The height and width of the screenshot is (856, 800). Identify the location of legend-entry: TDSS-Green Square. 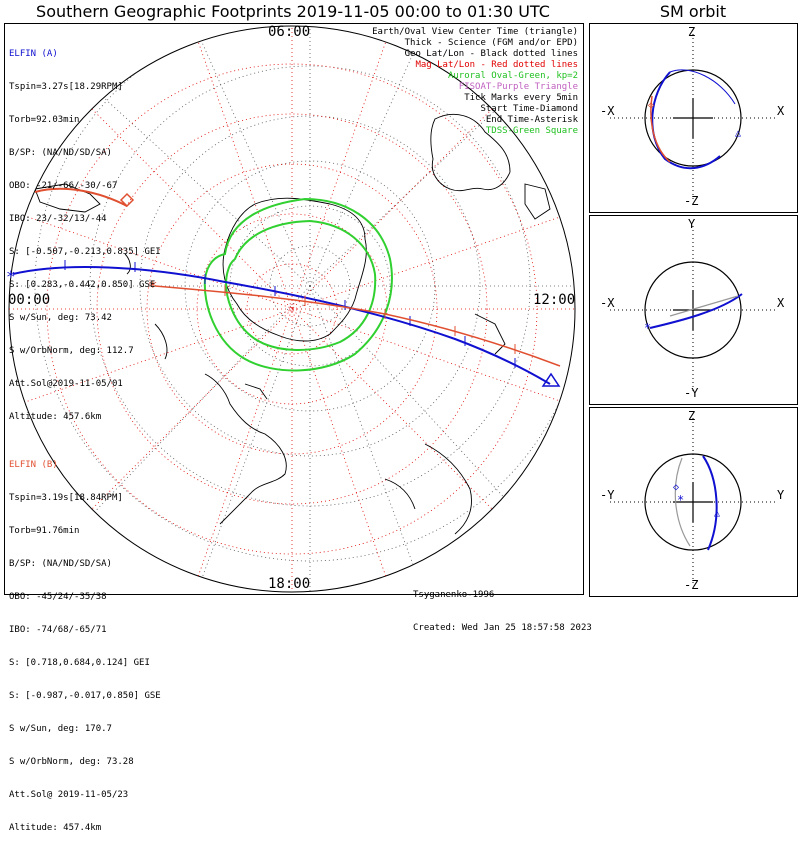
(531, 131).